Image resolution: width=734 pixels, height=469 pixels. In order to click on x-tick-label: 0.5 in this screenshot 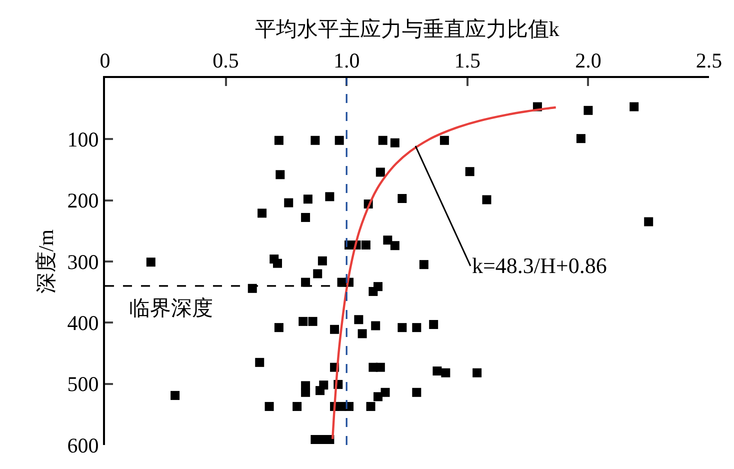, I will do `click(225, 60)`.